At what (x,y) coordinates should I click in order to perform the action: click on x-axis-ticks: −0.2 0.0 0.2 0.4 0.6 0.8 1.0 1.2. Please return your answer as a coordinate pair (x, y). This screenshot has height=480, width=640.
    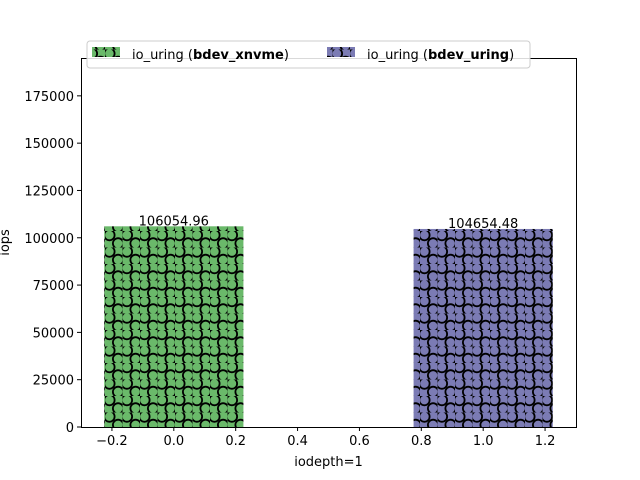
    Looking at the image, I should click on (325, 438).